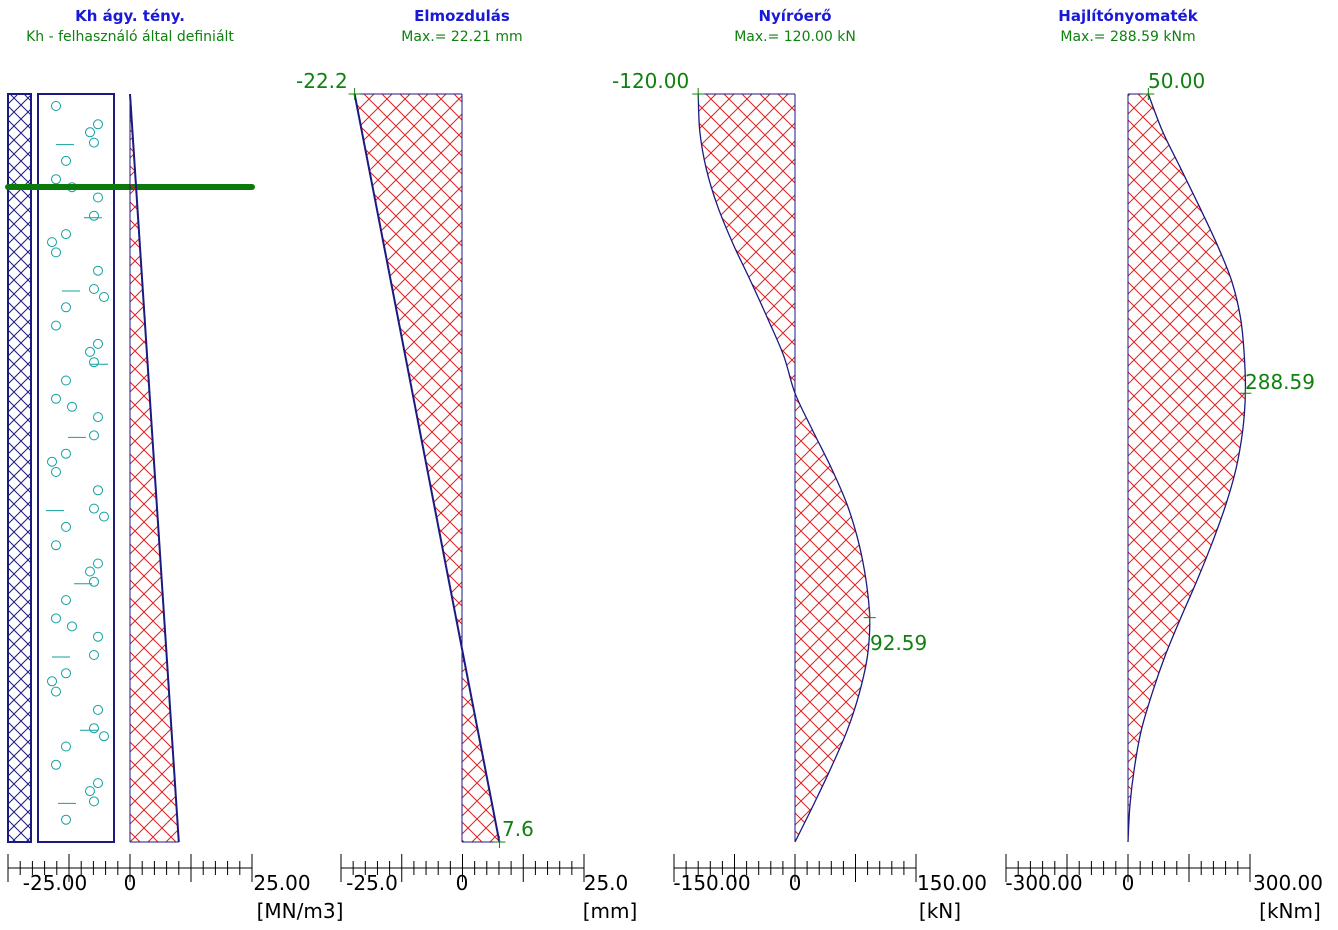 This screenshot has width=1338, height=930. Describe the element at coordinates (794, 16) in the screenshot. I see `shear-title: Nyíróerő` at that location.